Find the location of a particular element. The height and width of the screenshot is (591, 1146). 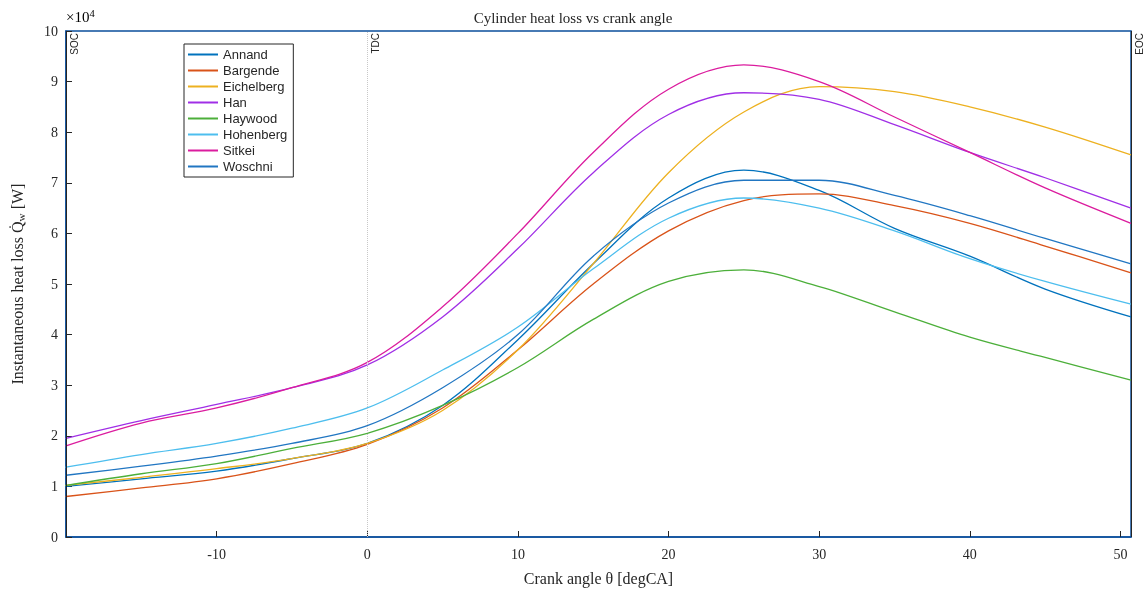

chart-title: Cylinder heat loss vs crank angle is located at coordinates (573, 17).